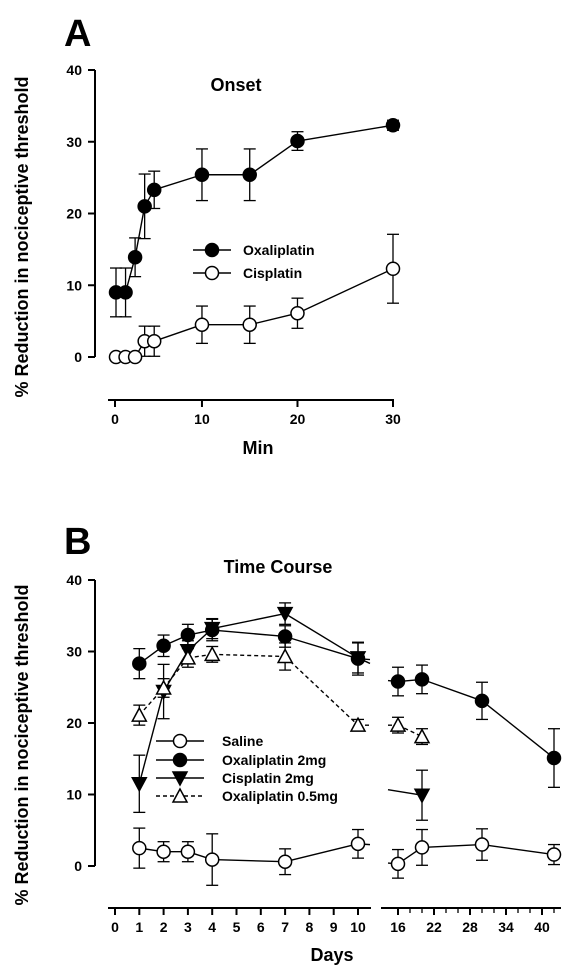 This screenshot has height=974, width=575. Describe the element at coordinates (212, 273) in the screenshot. I see `legend-cisplatin-marker` at that location.